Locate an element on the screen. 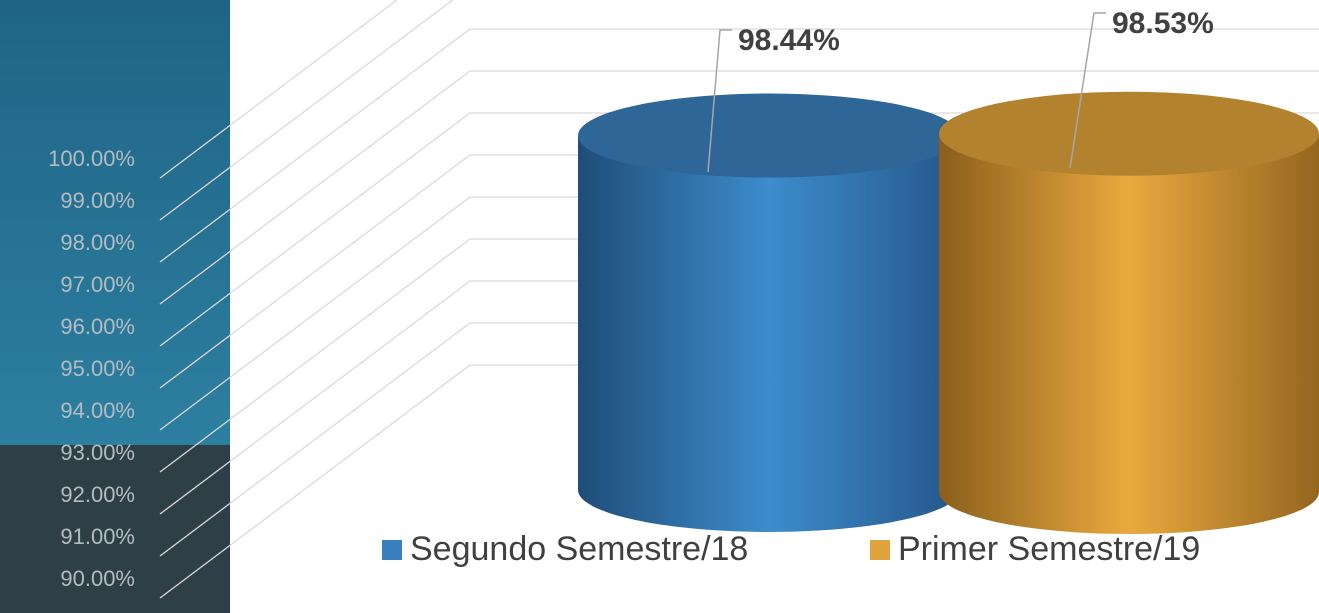 This screenshot has width=1319, height=613. legend-label: Segundo Semestre/18 is located at coordinates (579, 549).